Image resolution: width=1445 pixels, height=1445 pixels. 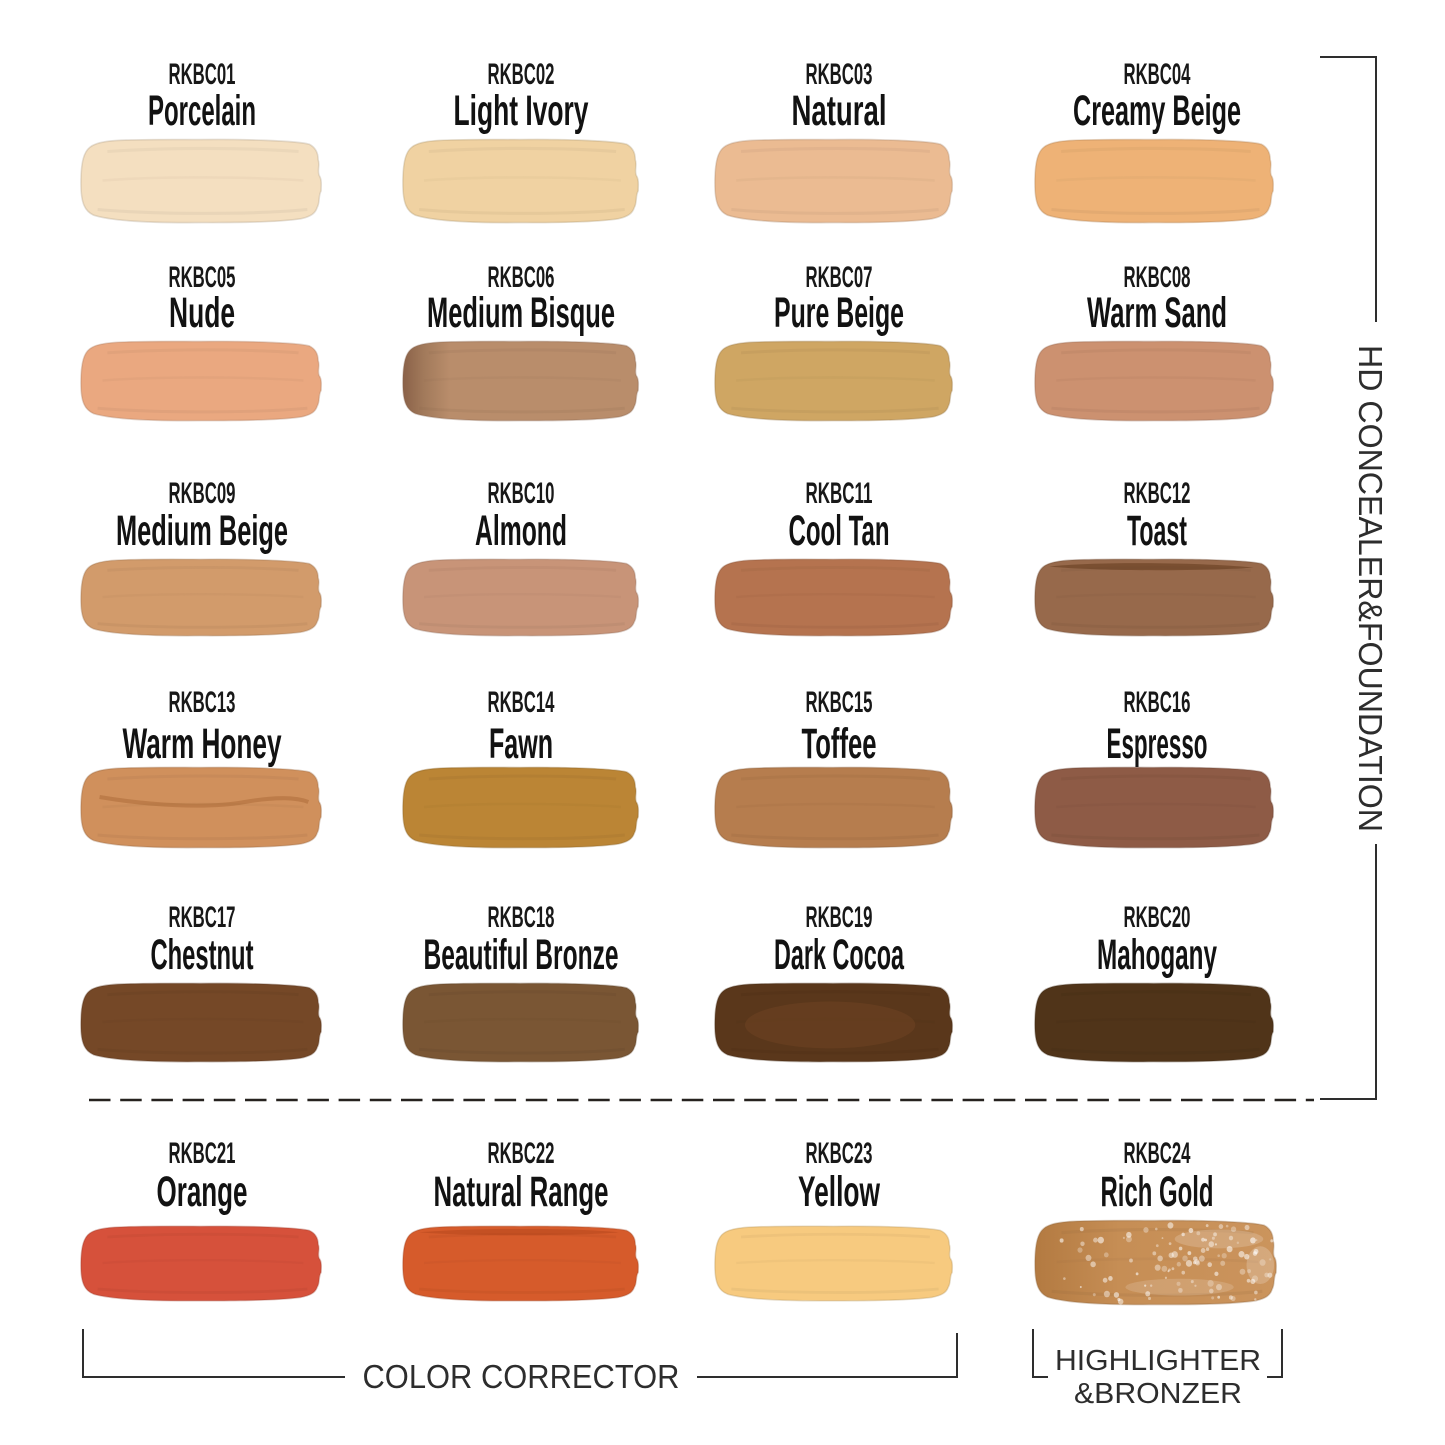 What do you see at coordinates (202, 531) in the screenshot?
I see `svg-text: Medium Beige` at bounding box center [202, 531].